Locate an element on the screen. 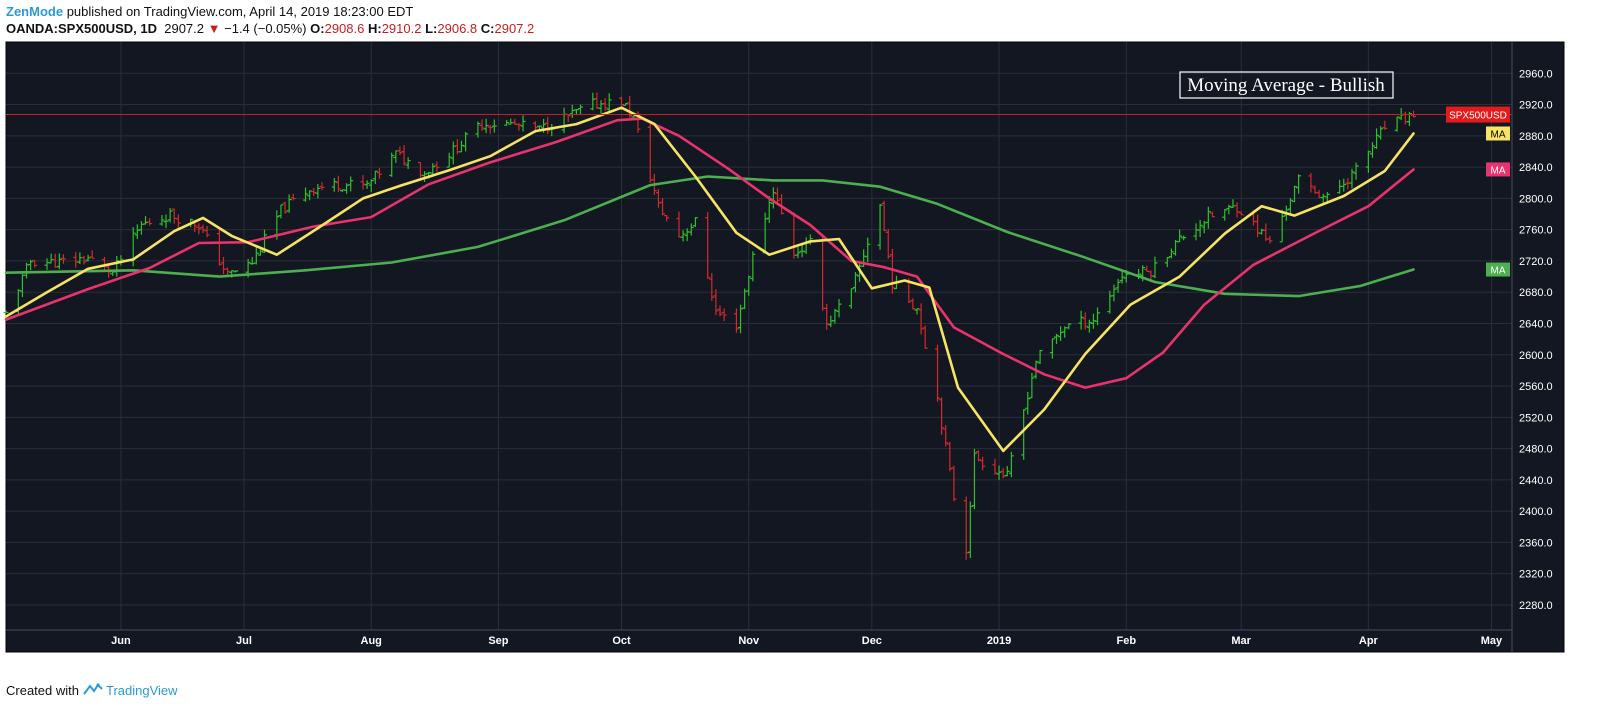  x-tick-label: Oct is located at coordinates (621, 641).